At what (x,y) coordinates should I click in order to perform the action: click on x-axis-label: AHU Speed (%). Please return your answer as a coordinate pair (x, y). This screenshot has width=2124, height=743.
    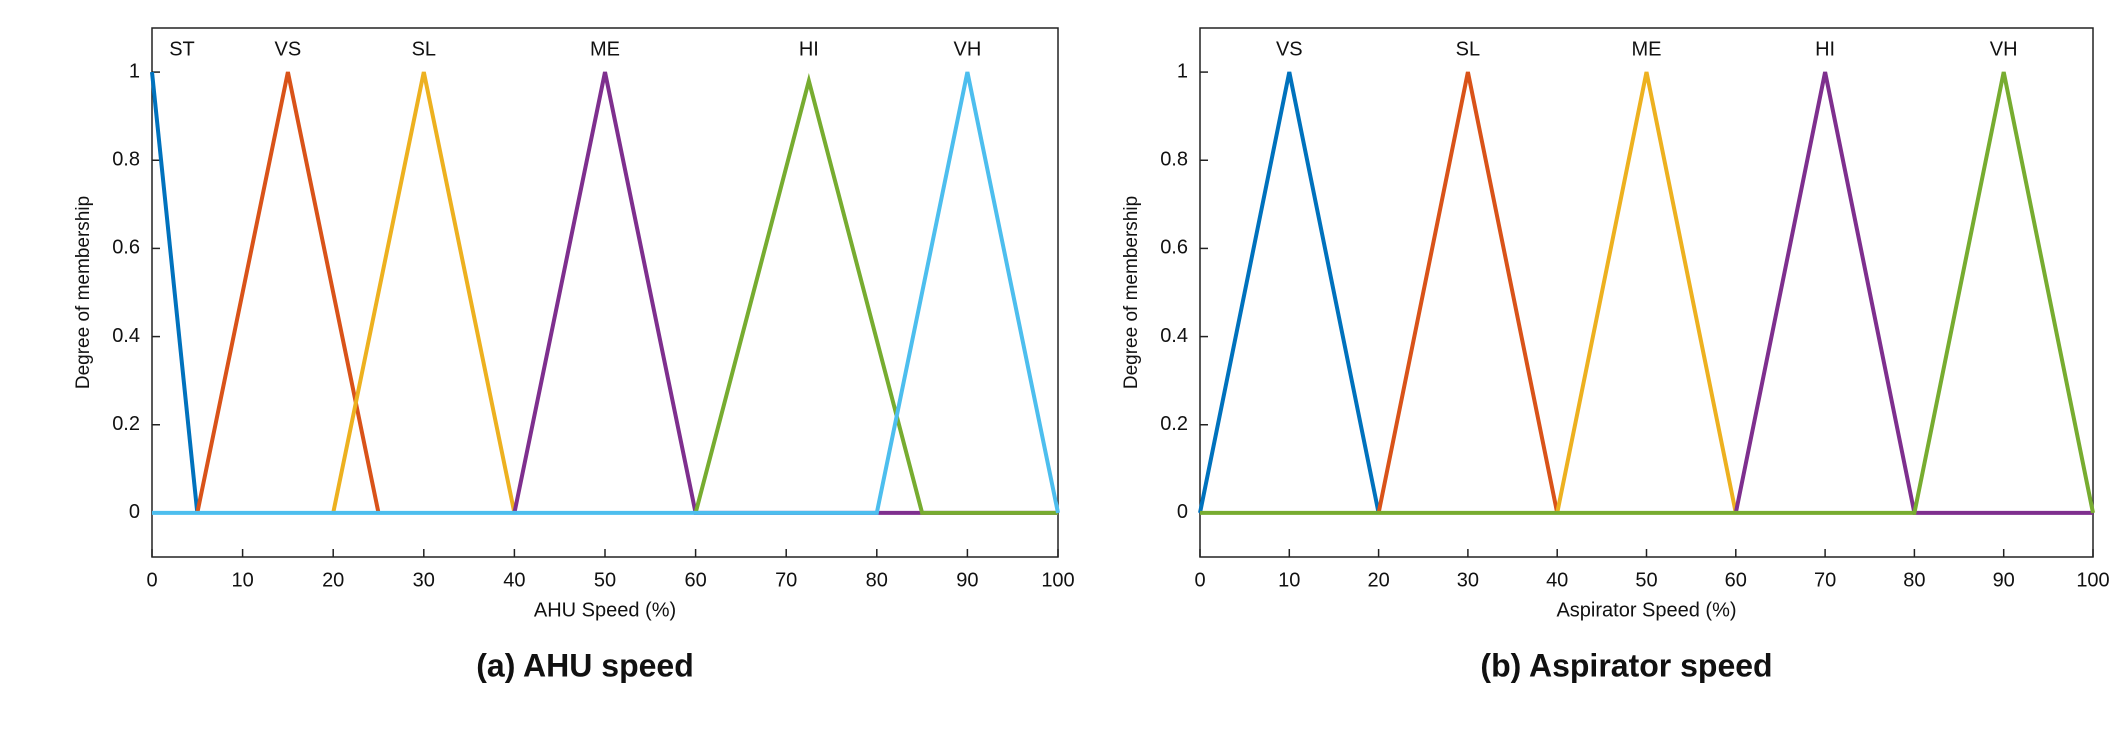
    Looking at the image, I should click on (605, 610).